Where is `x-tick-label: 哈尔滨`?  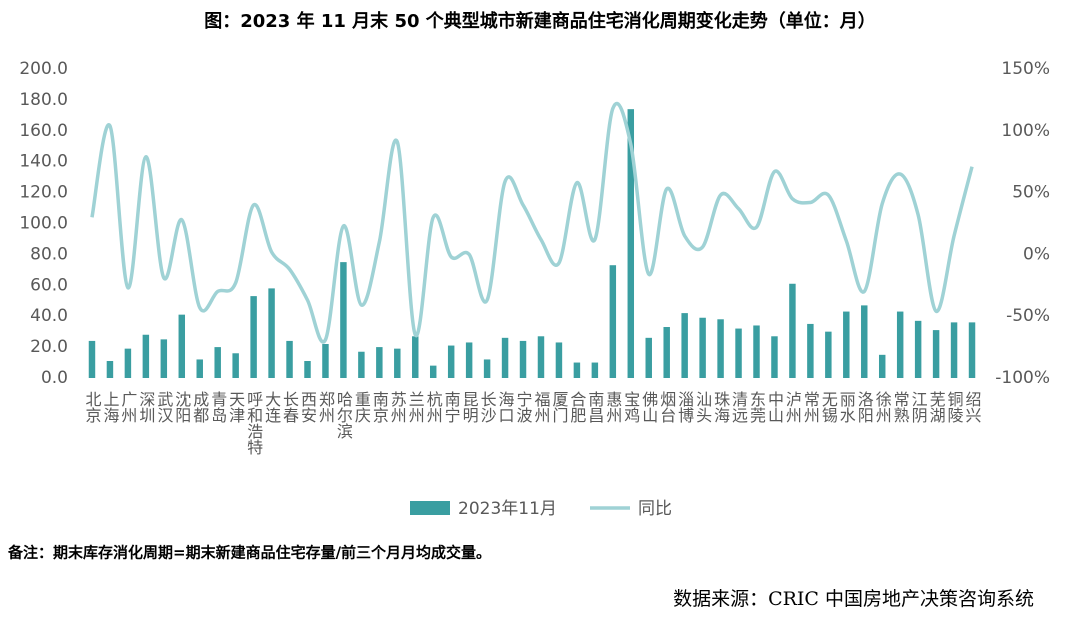 x-tick-label: 哈尔滨 is located at coordinates (343, 415).